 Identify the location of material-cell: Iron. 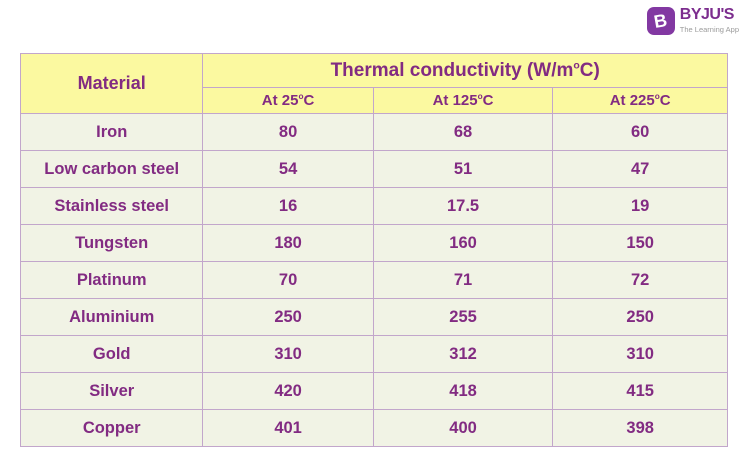
(111, 132).